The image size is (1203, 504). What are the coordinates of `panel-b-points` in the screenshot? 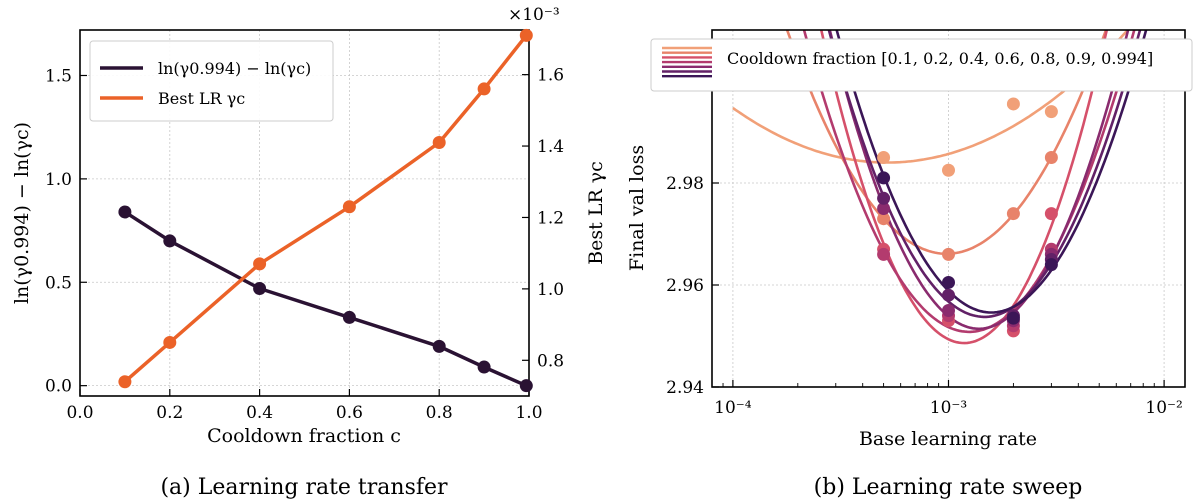 It's located at (967, 217).